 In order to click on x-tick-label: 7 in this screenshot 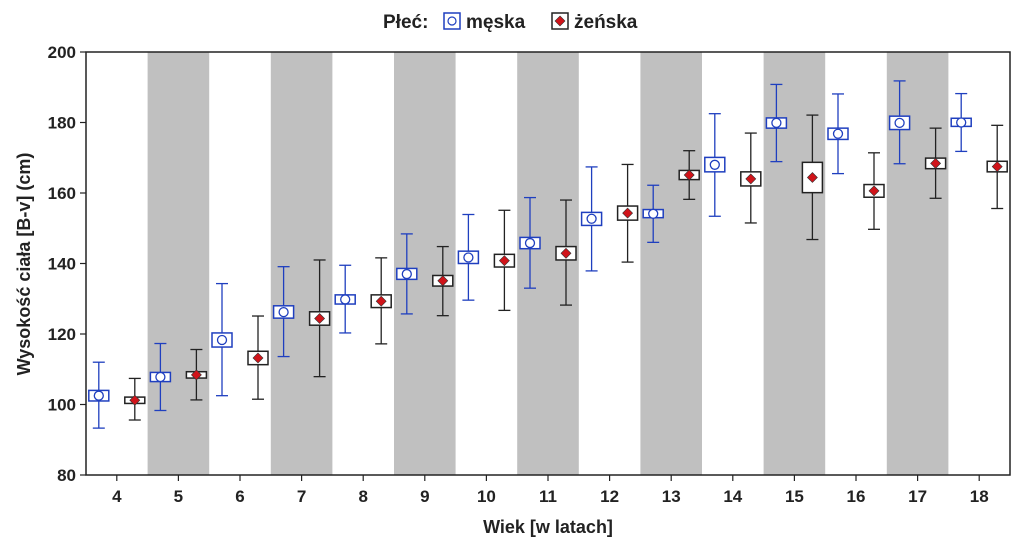, I will do `click(301, 496)`.